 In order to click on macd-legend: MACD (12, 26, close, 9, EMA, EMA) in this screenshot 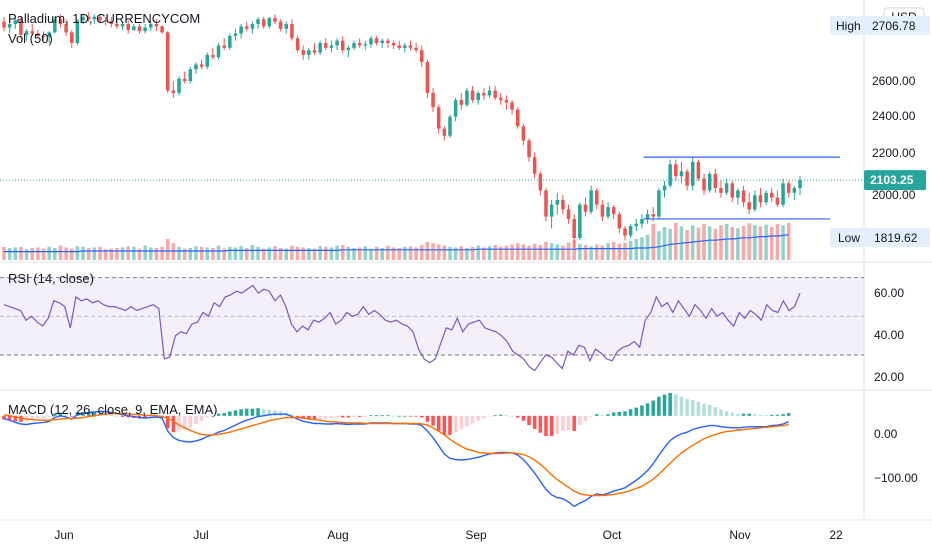, I will do `click(113, 409)`.